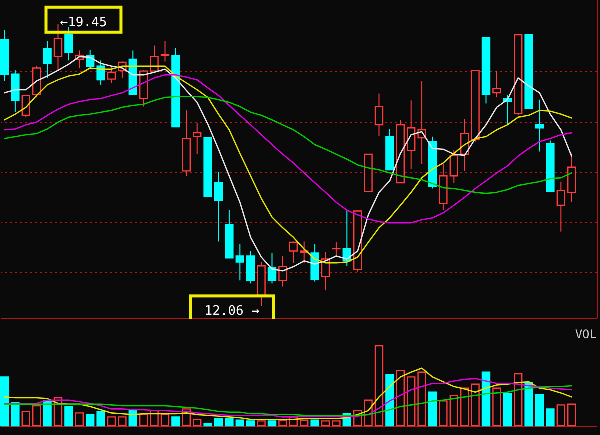  Describe the element at coordinates (232, 312) in the screenshot. I see `annotation: 12.06 →` at that location.